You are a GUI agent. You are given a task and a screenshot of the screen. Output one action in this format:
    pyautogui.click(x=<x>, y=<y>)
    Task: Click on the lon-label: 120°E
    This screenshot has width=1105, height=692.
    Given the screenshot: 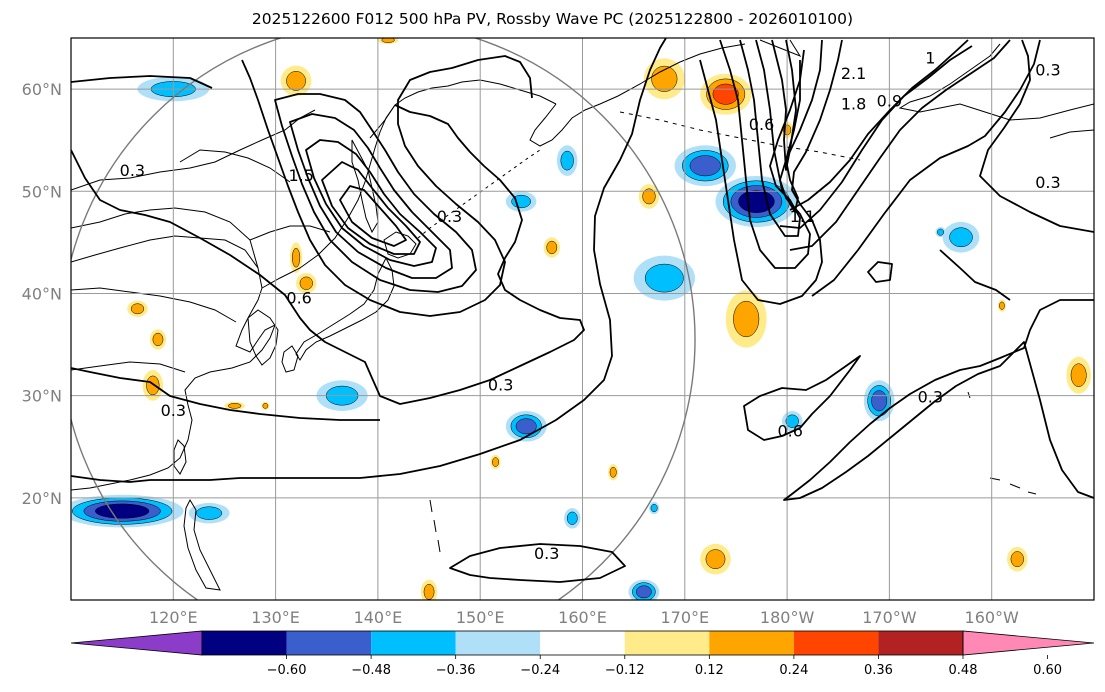 What is the action you would take?
    pyautogui.click(x=173, y=617)
    